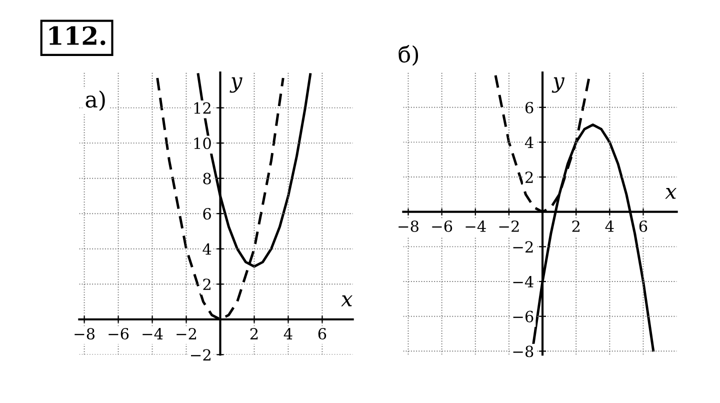  Describe the element at coordinates (202, 144) in the screenshot. I see `y-tick-label: 10` at that location.